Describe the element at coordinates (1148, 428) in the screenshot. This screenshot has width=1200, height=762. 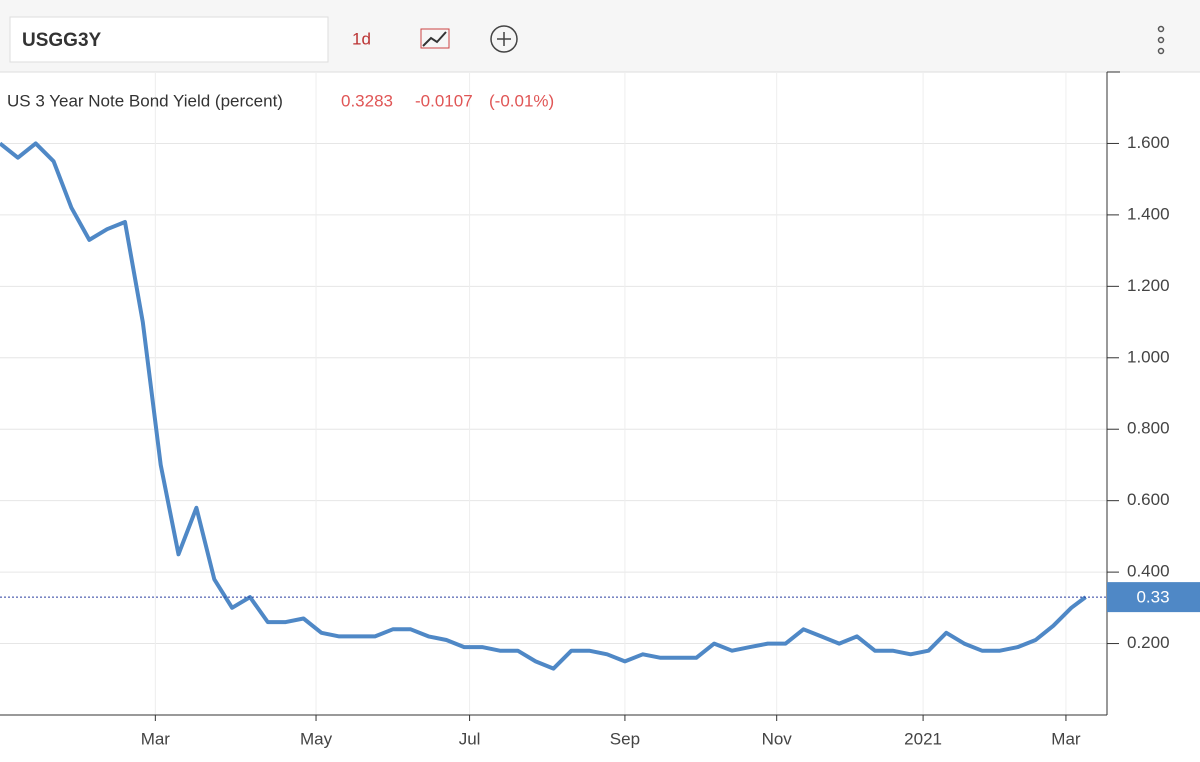
I see `y-tick-label: 0.800` at that location.